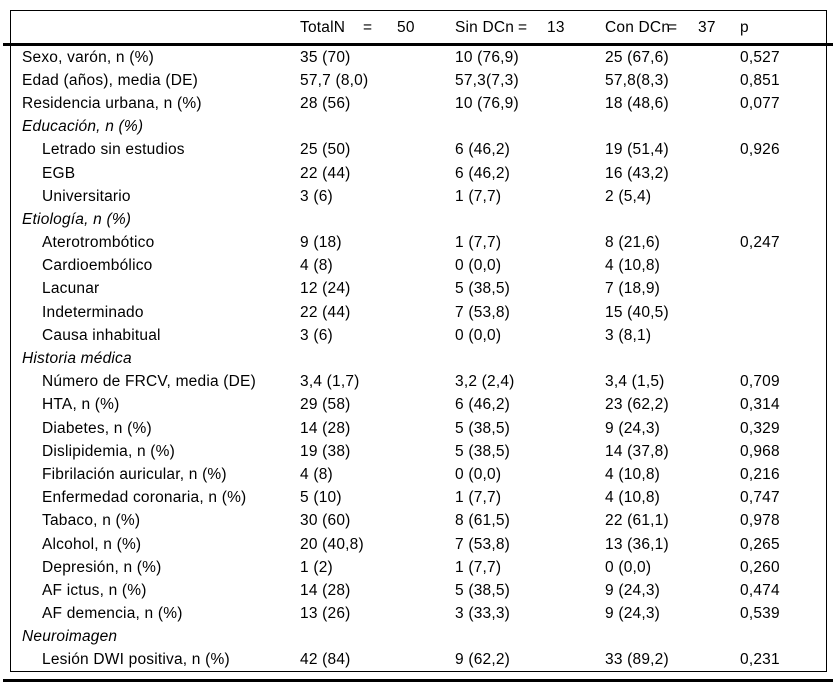 This screenshot has height=691, width=836. What do you see at coordinates (323, 27) in the screenshot?
I see `column-header-total-label: TotalN` at bounding box center [323, 27].